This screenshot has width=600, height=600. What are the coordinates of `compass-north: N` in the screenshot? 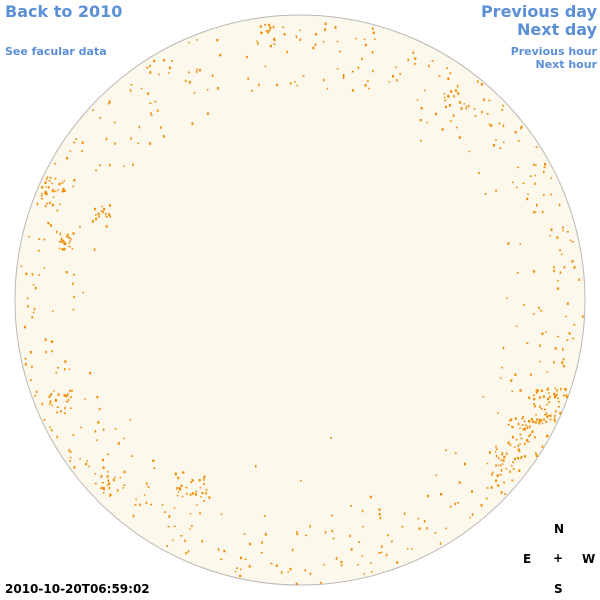 It's located at (559, 529).